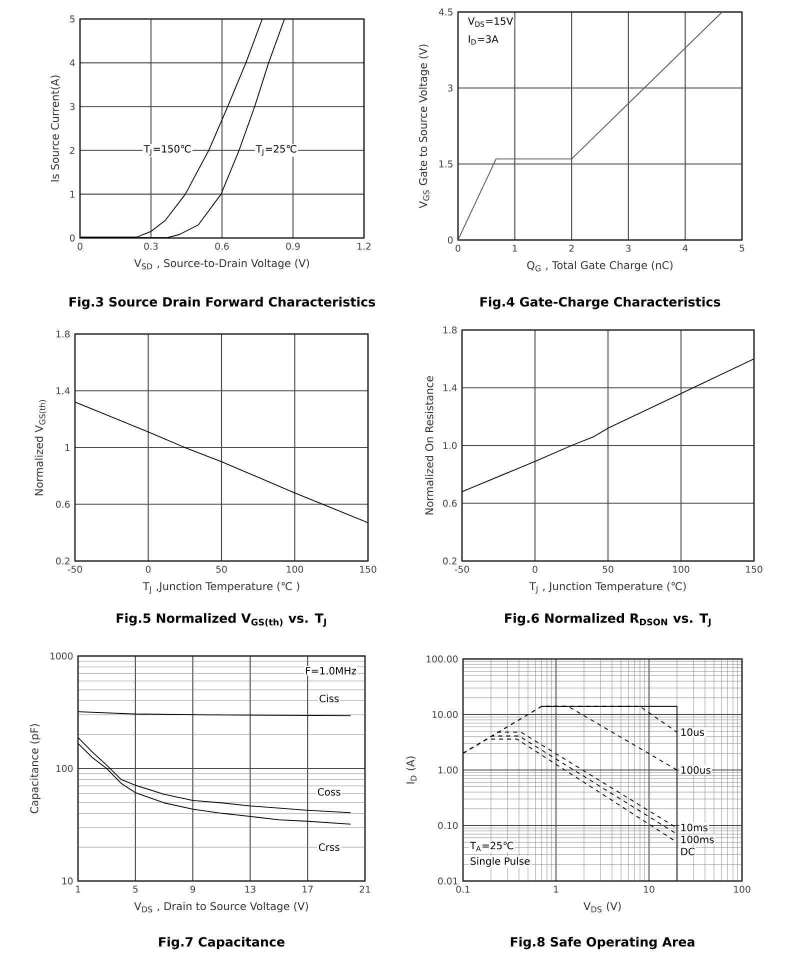  What do you see at coordinates (685, 248) in the screenshot?
I see `x-tick-label: 4` at bounding box center [685, 248].